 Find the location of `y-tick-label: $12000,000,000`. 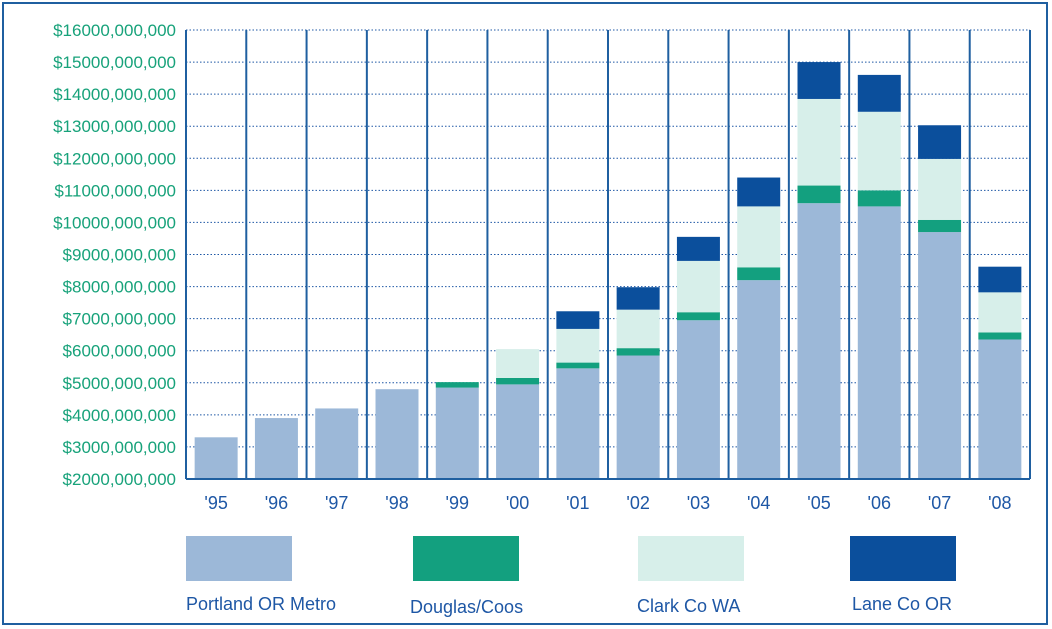

y-tick-label: $12000,000,000 is located at coordinates (114, 158).